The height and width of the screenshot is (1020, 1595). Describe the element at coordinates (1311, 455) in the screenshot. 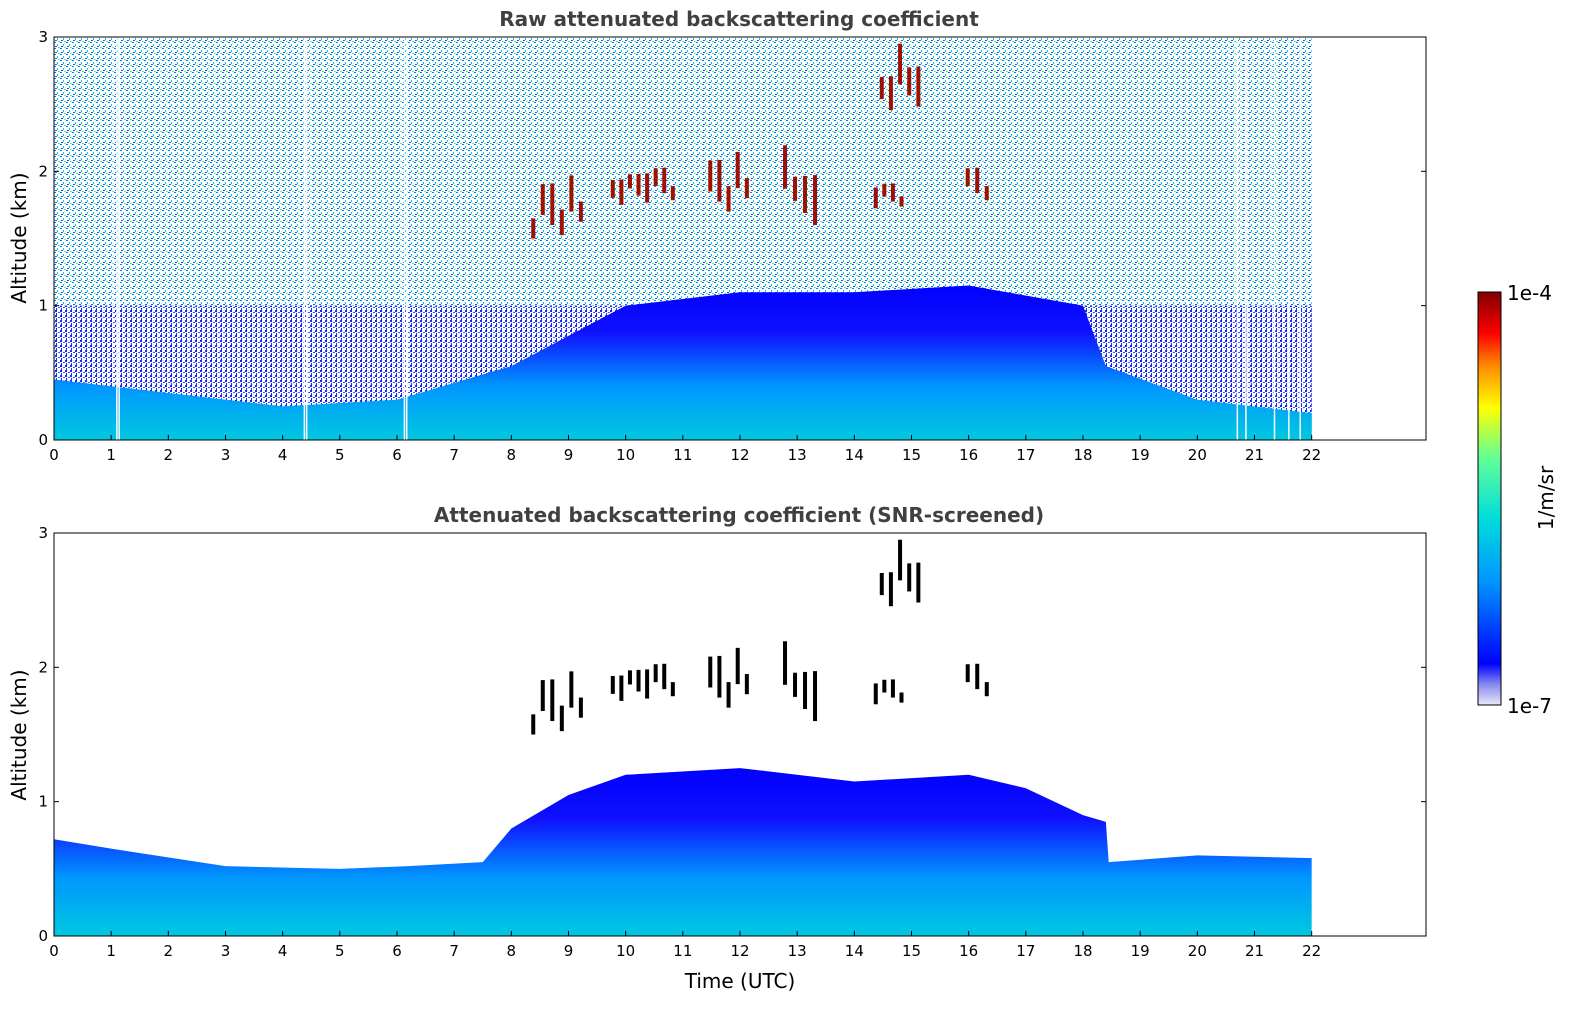

I see `x-tick-label: 22` at that location.